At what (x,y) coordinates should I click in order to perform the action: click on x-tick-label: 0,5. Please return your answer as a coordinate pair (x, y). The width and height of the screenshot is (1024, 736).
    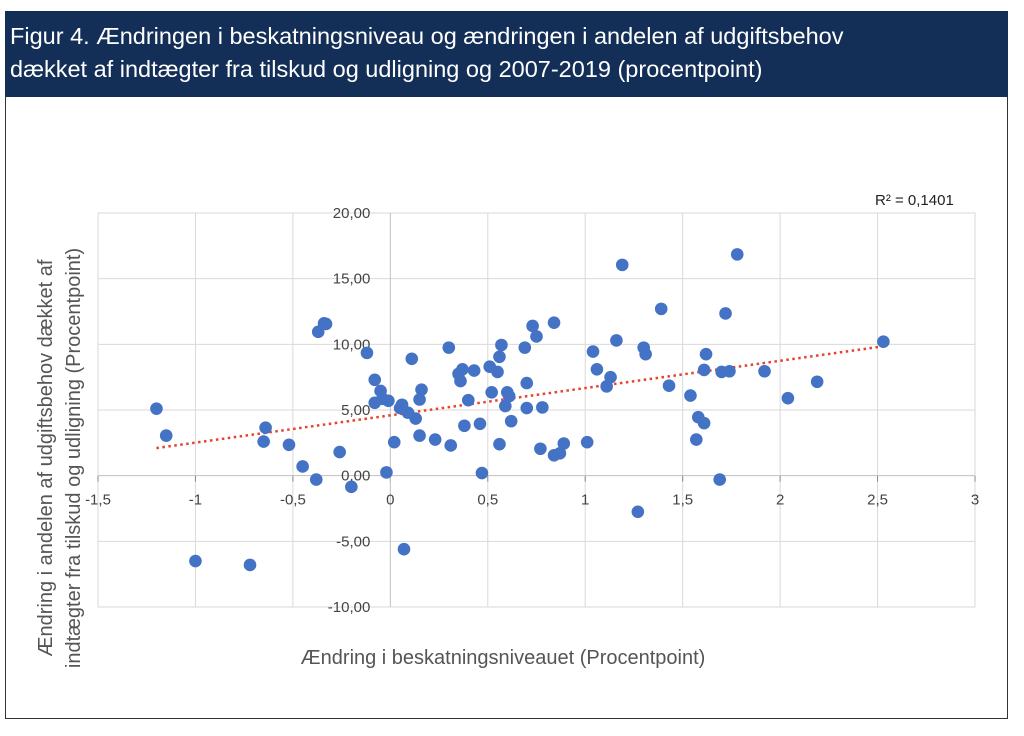
    Looking at the image, I should click on (487, 500).